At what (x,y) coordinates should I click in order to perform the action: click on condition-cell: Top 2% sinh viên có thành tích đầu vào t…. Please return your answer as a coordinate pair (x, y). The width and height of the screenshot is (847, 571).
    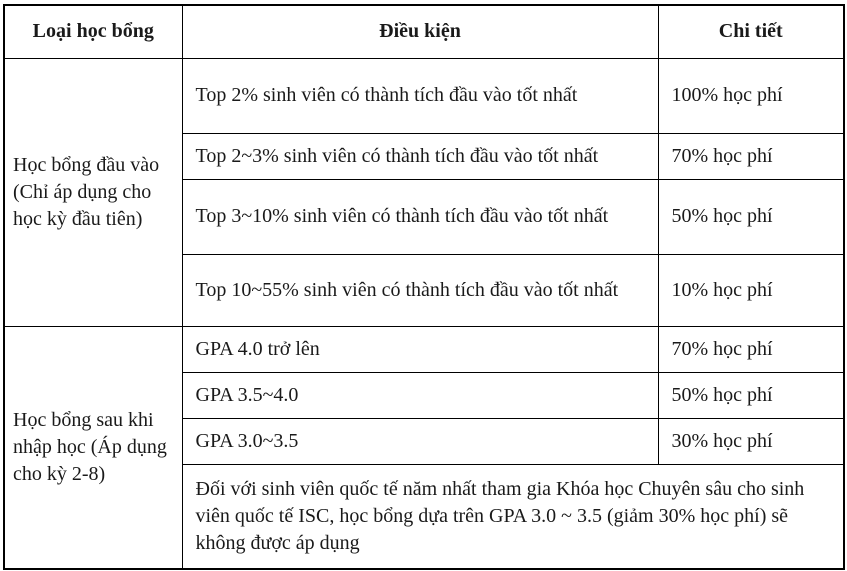
    Looking at the image, I should click on (420, 95).